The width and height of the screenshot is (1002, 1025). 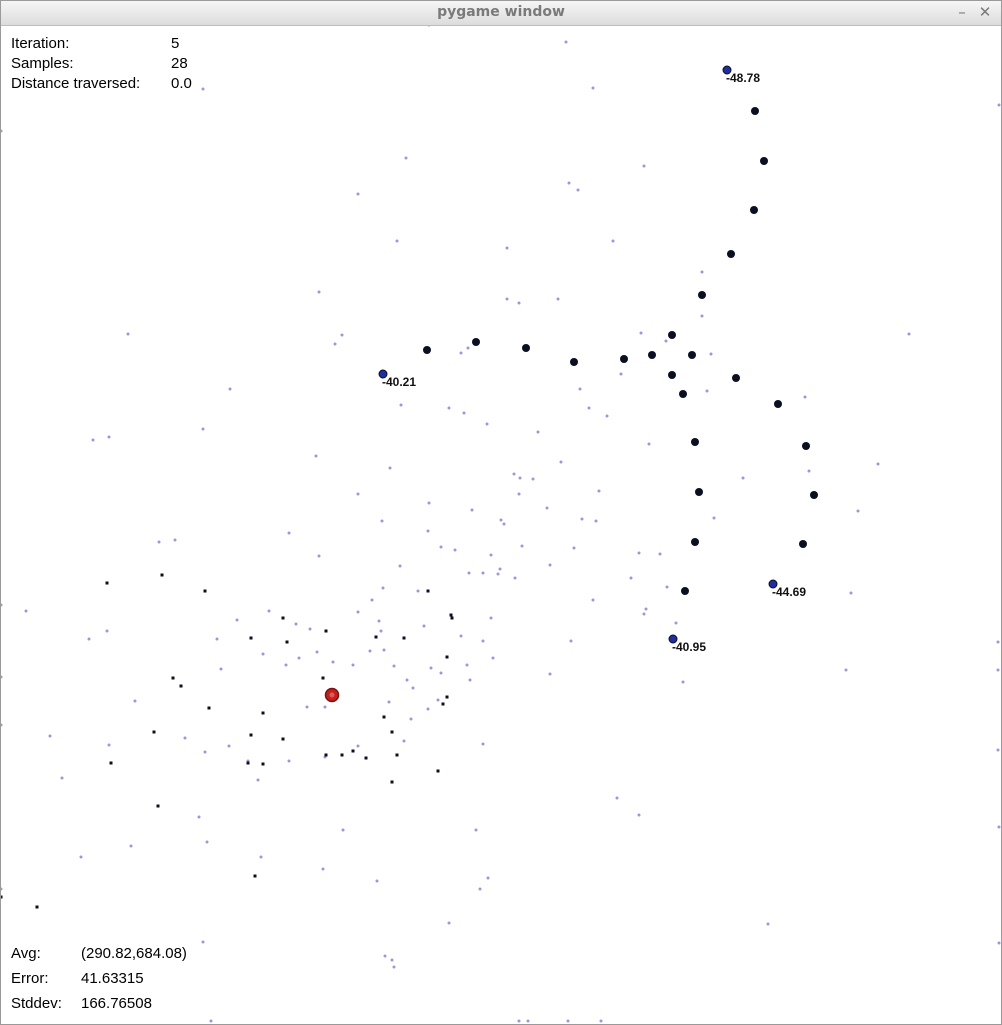 What do you see at coordinates (743, 78) in the screenshot?
I see `beacon-label: -48.78` at bounding box center [743, 78].